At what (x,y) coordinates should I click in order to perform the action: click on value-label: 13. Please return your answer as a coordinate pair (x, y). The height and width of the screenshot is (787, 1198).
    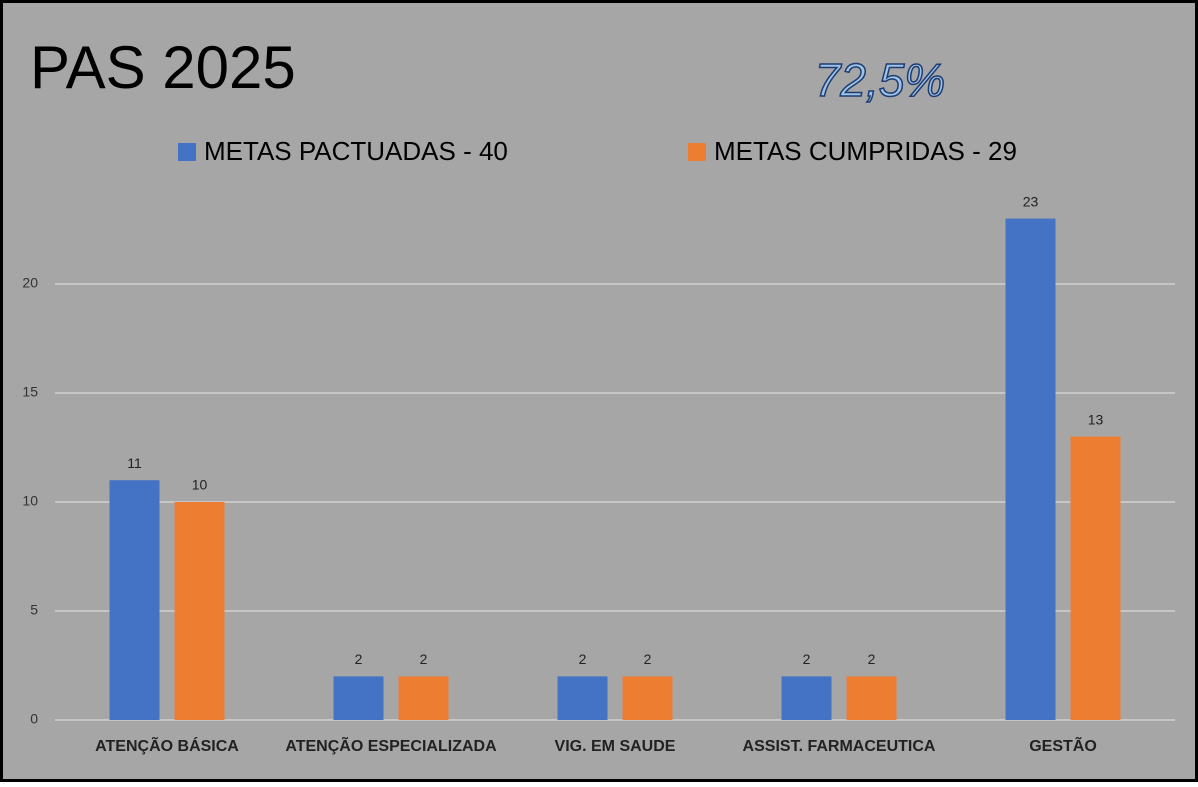
    Looking at the image, I should click on (1096, 419).